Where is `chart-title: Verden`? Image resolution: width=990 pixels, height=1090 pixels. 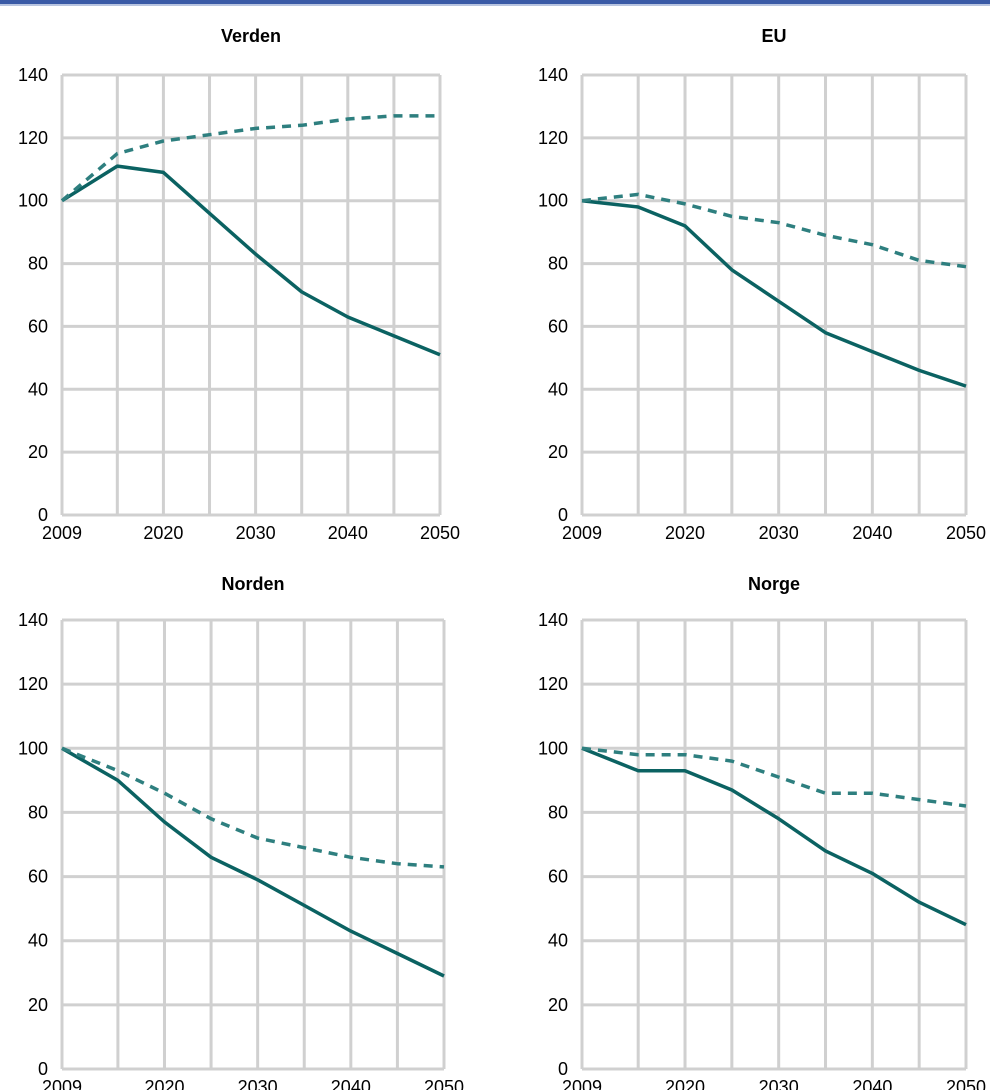 chart-title: Verden is located at coordinates (251, 36).